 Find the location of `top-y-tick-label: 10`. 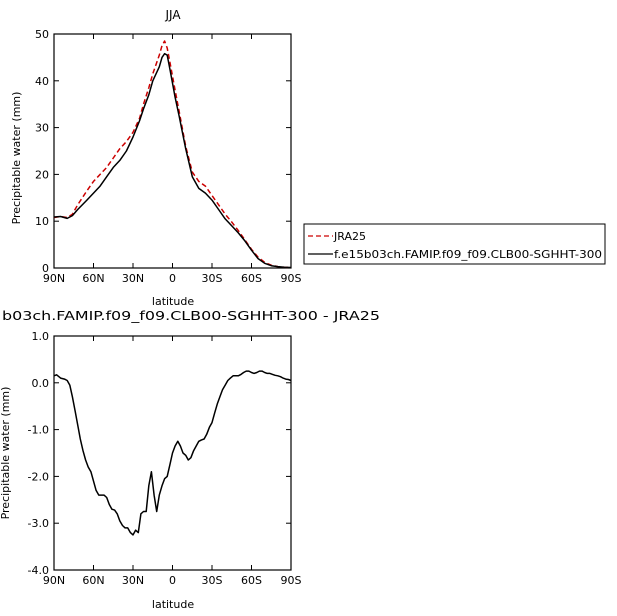

top-y-tick-label: 10 is located at coordinates (42, 221).